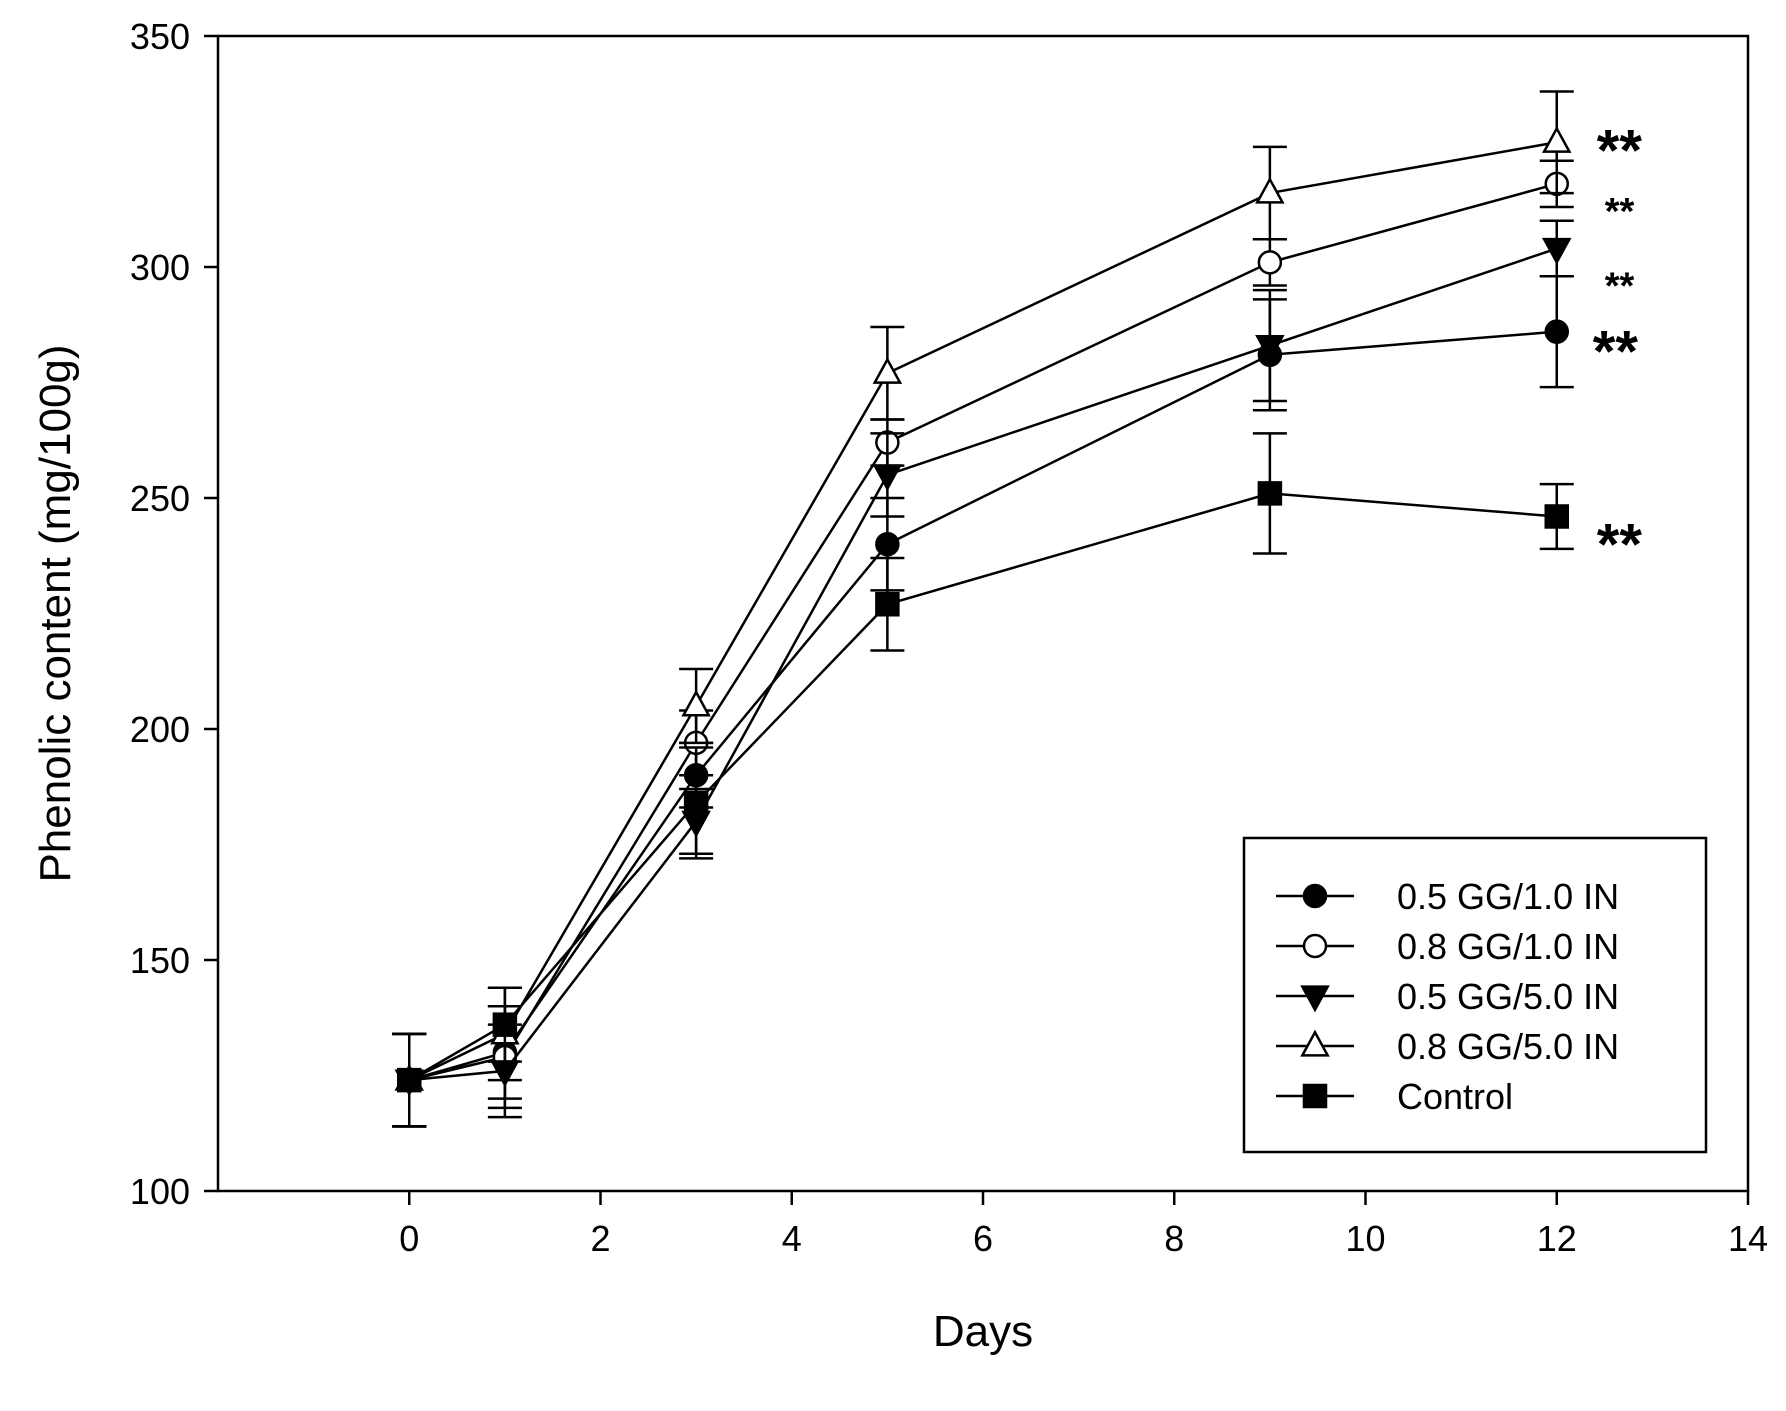 The width and height of the screenshot is (1786, 1411). Describe the element at coordinates (160, 498) in the screenshot. I see `y-tick-label: 250` at that location.